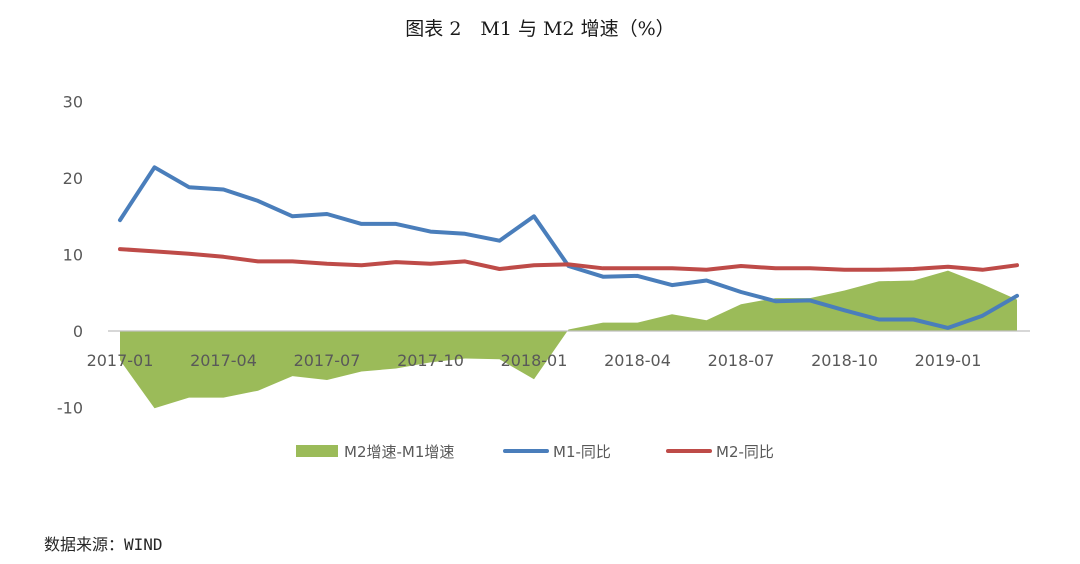 The height and width of the screenshot is (564, 1080). What do you see at coordinates (84, 544) in the screenshot?
I see `source-label: 数据来源：` at bounding box center [84, 544].